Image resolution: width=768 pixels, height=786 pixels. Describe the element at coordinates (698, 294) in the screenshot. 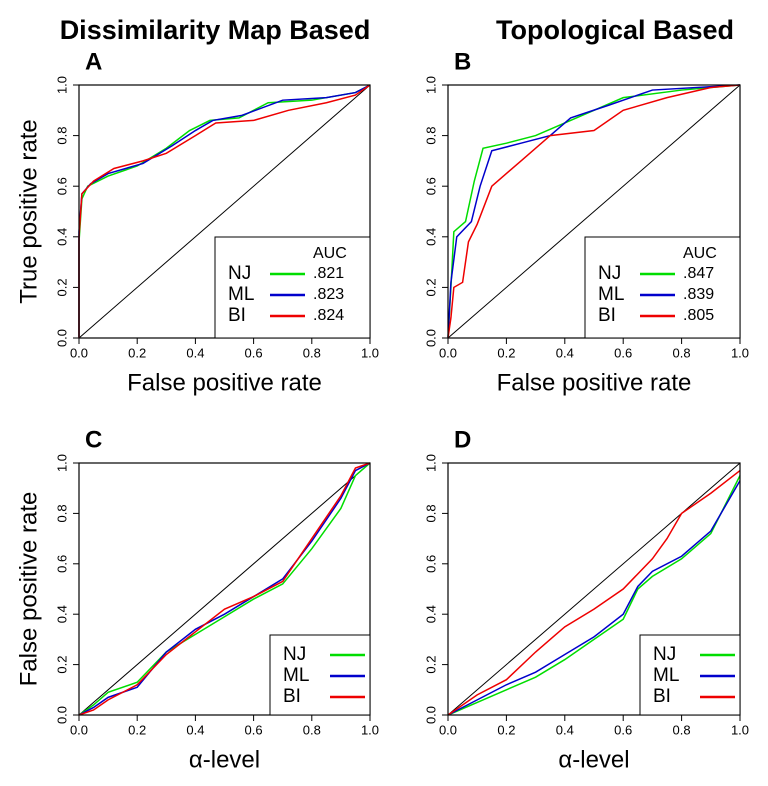

I see `legend-auc: .839` at that location.